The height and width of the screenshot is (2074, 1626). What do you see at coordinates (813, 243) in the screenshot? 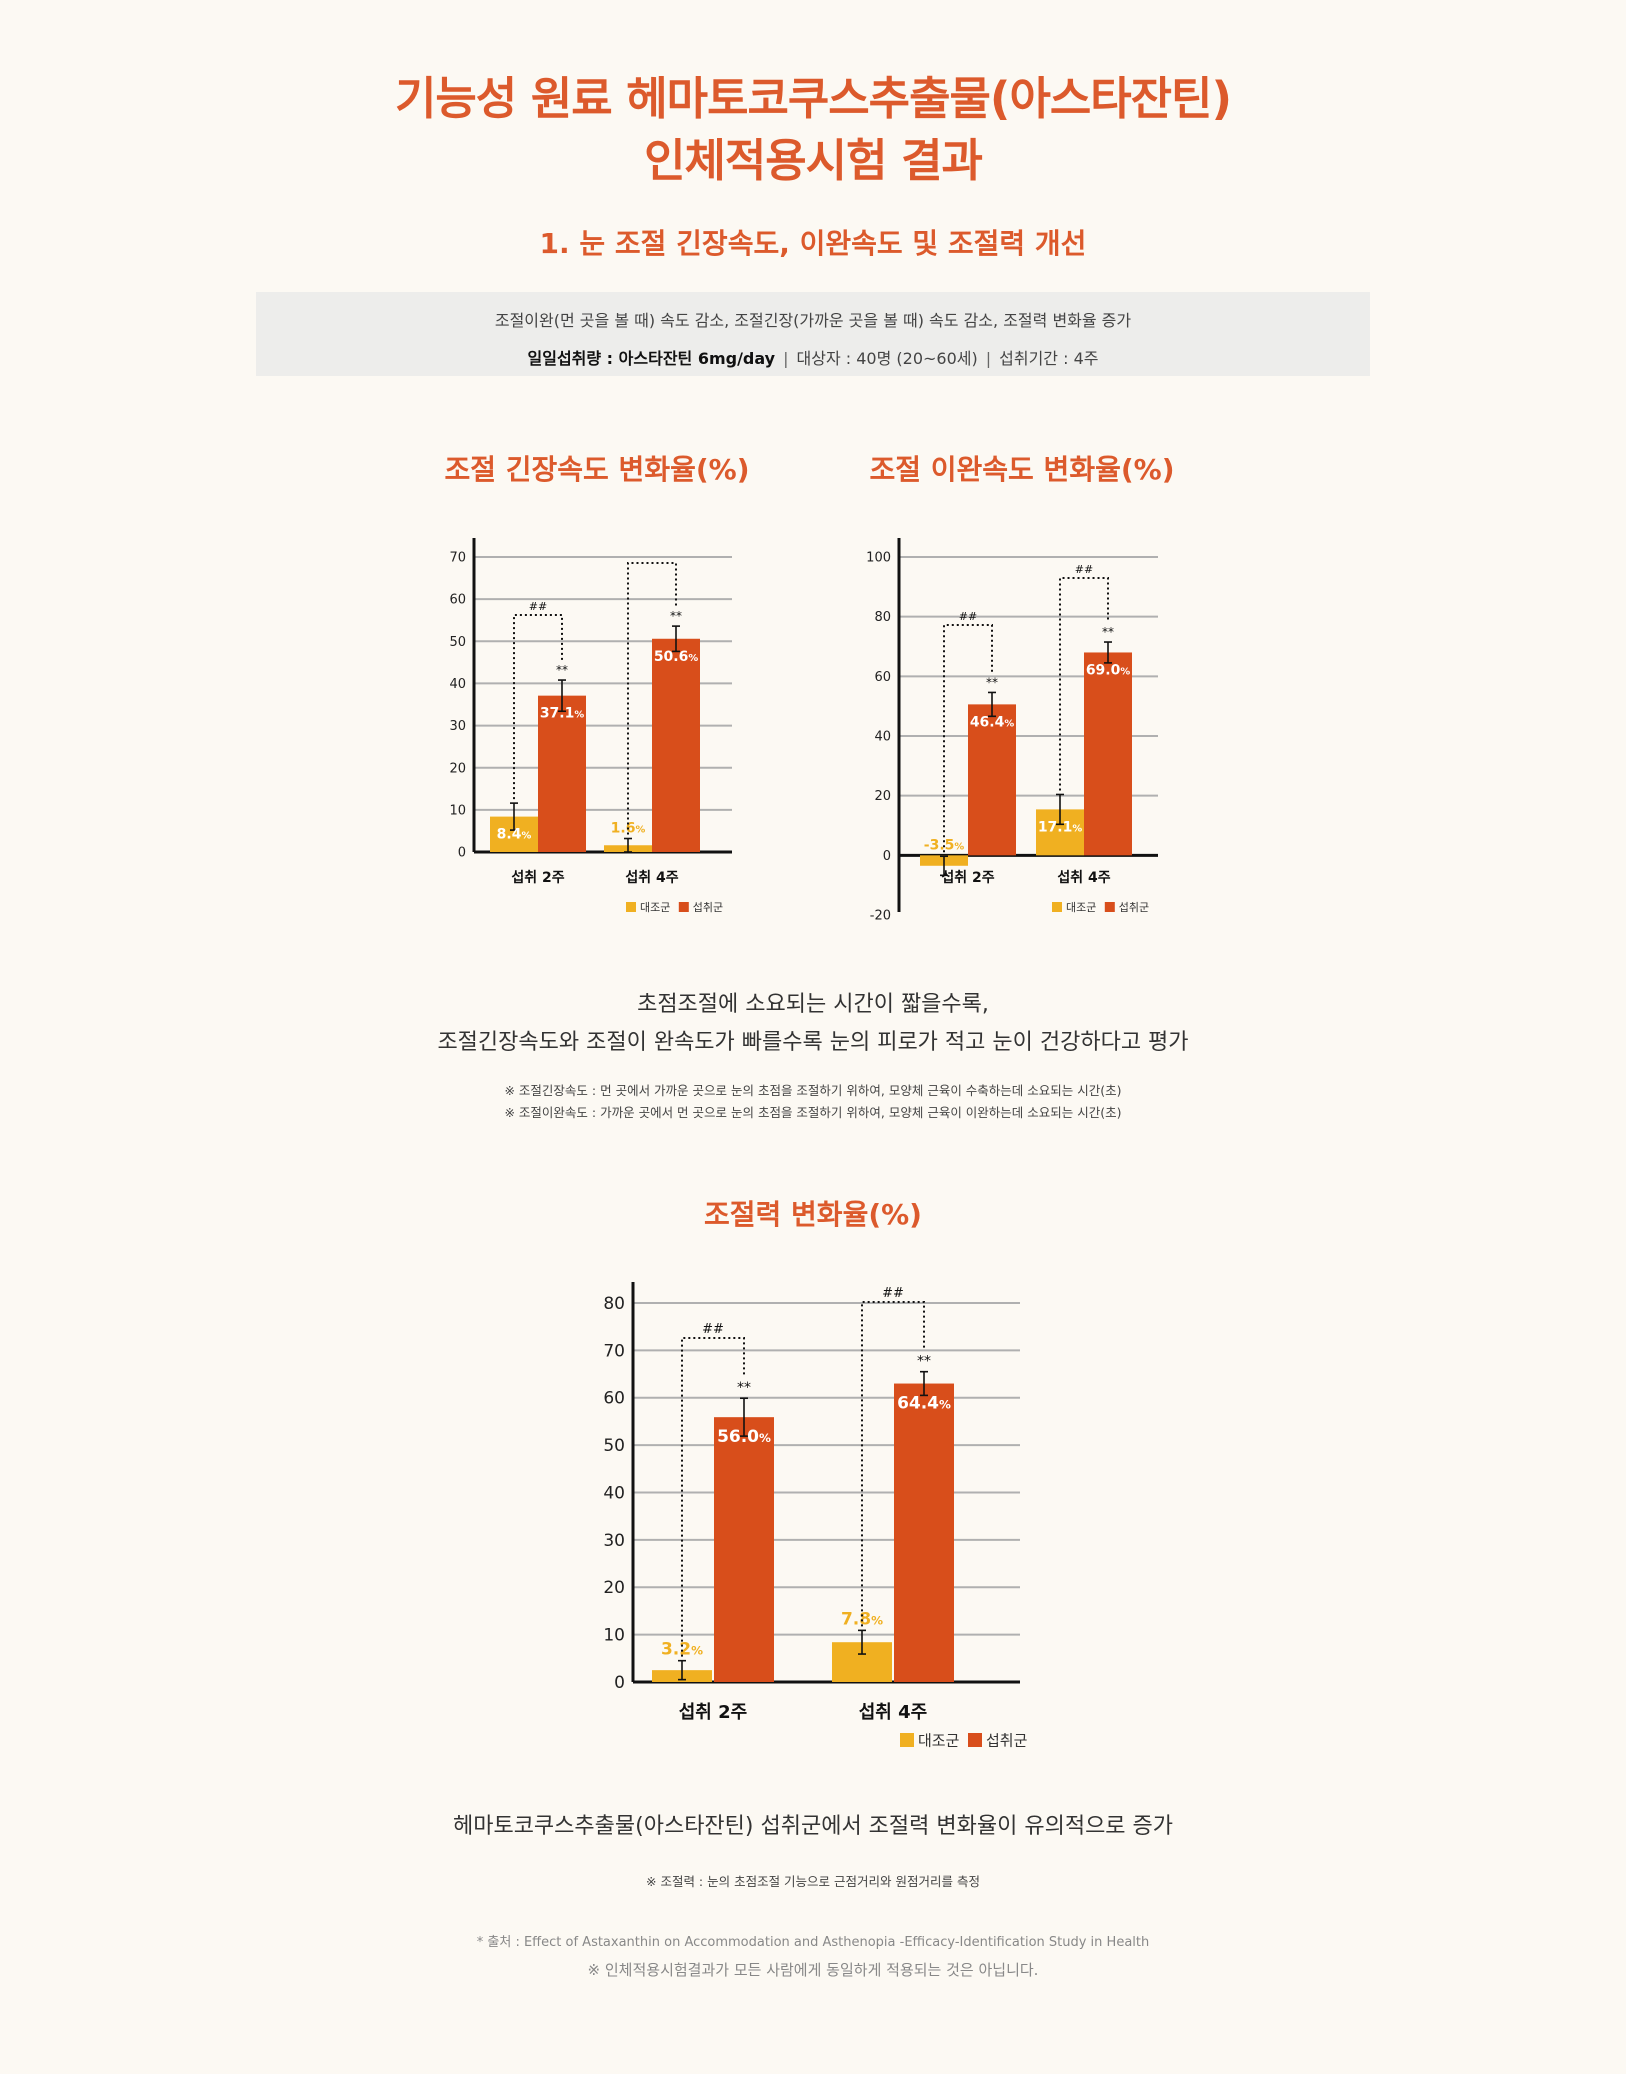
I see `section-title: 1. 눈 조절 긴장속도, 이완속도 및 조절력 개선` at bounding box center [813, 243].